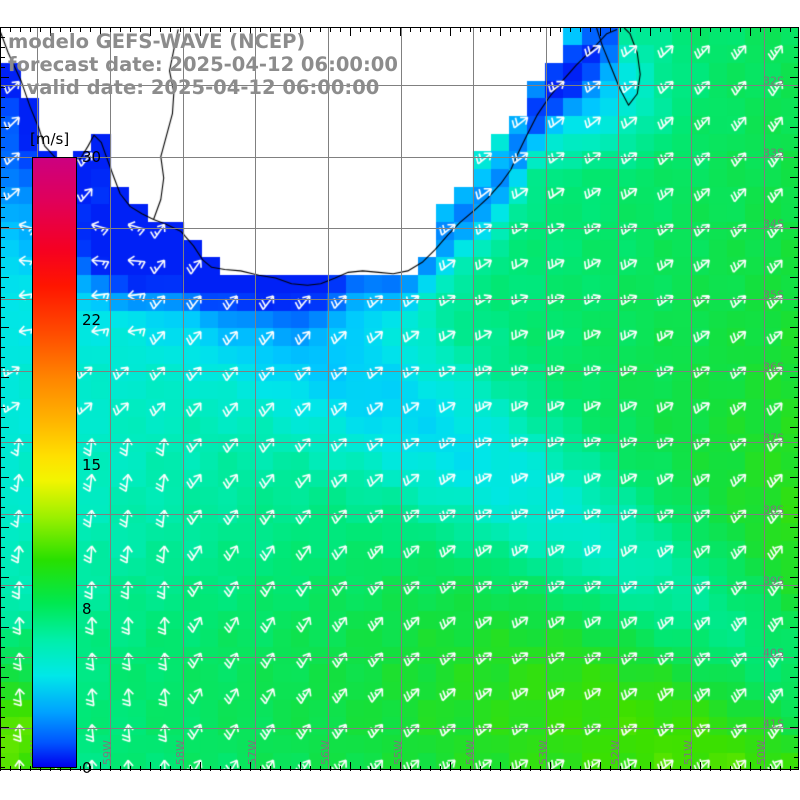 The width and height of the screenshot is (800, 800). Describe the element at coordinates (773, 295) in the screenshot. I see `latitude-label-35S: 35S` at that location.